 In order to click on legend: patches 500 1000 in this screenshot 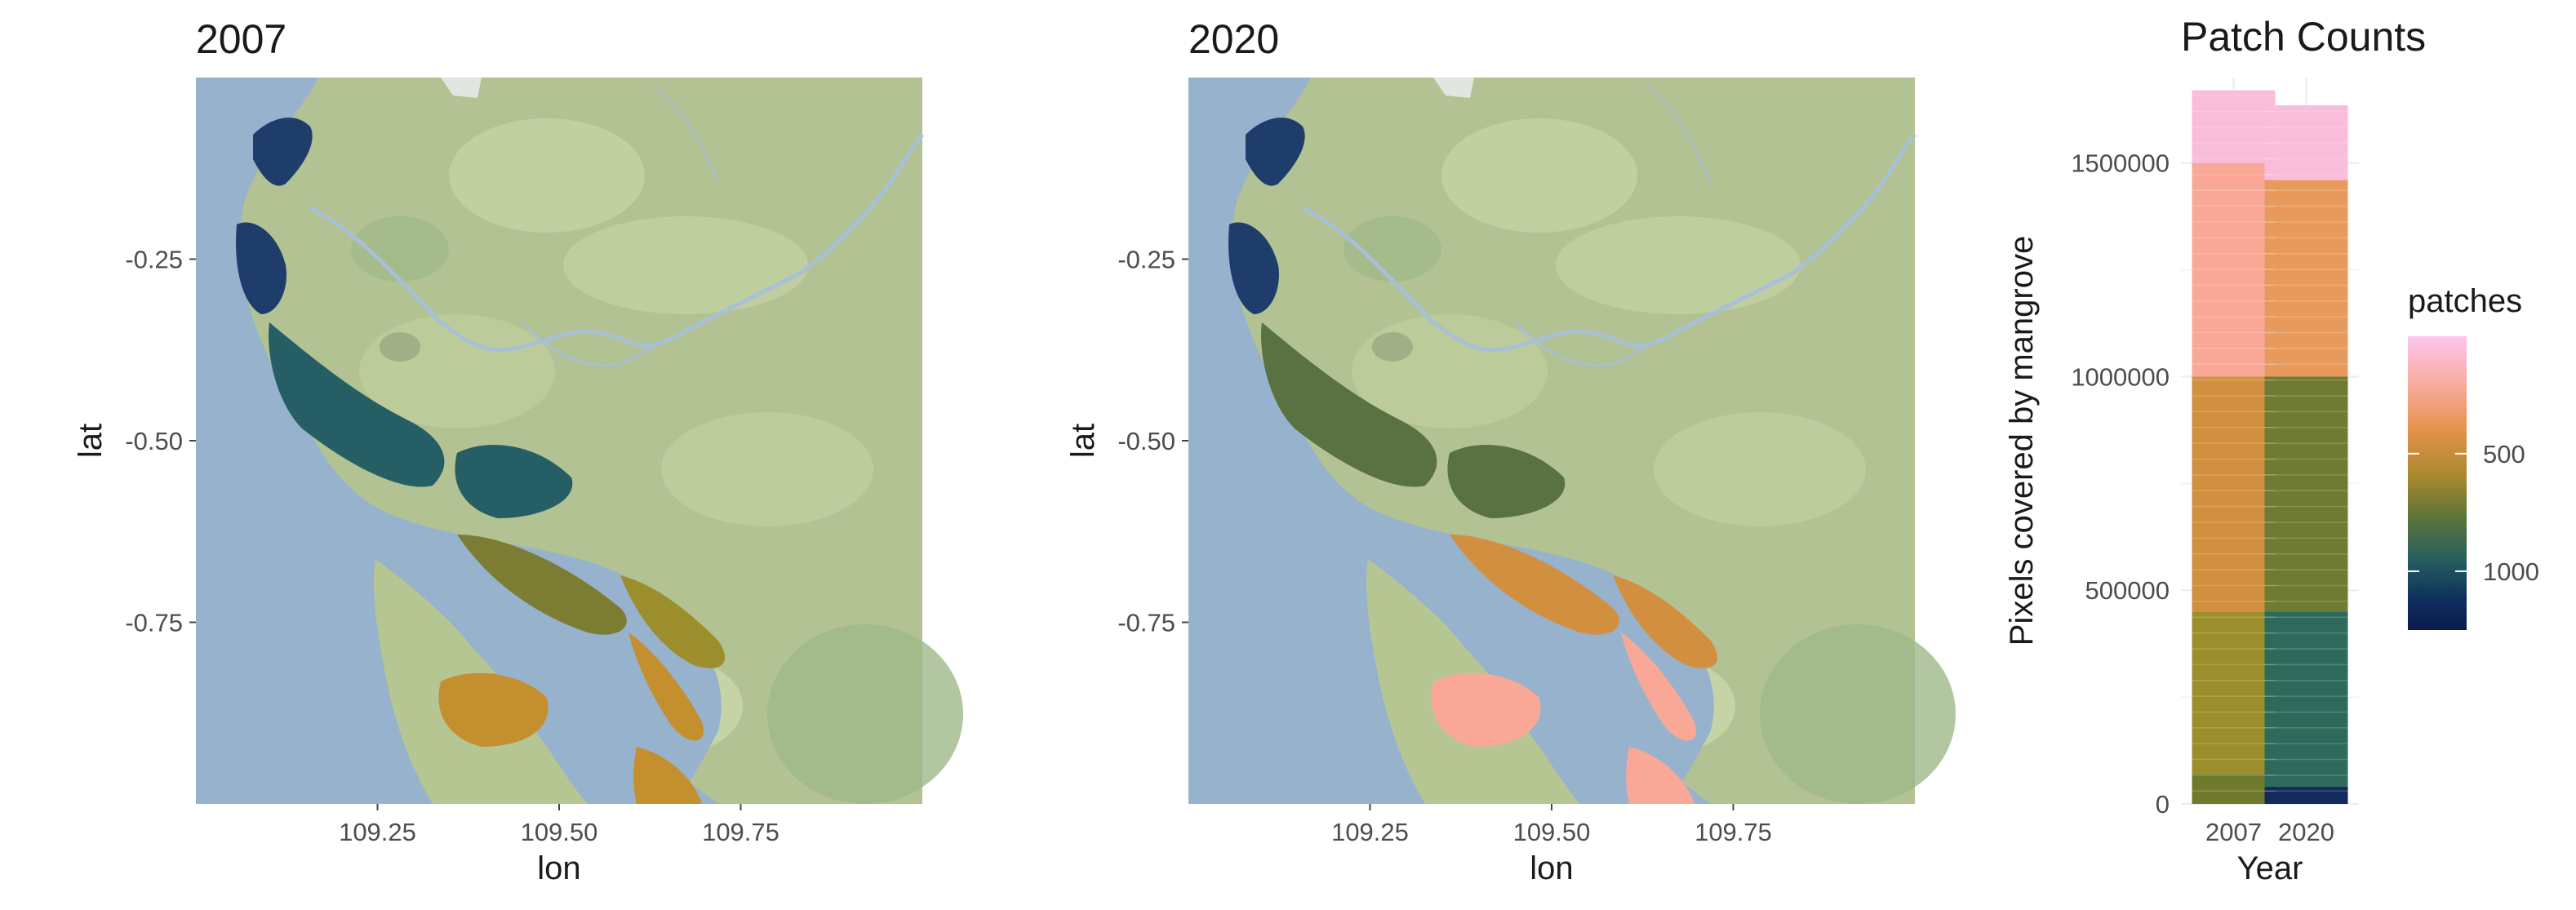, I will do `click(2473, 457)`.